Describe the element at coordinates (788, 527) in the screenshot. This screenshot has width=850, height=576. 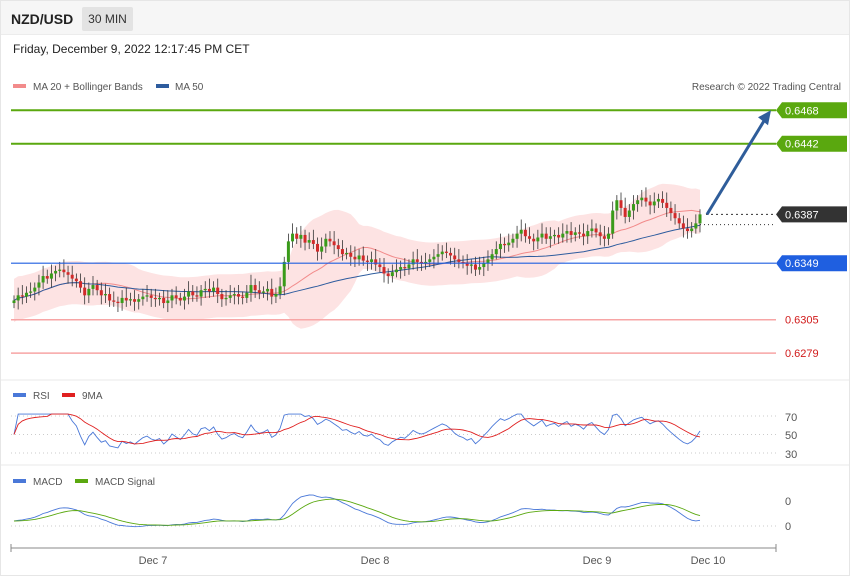
I see `macd-tick-lower: 0` at that location.